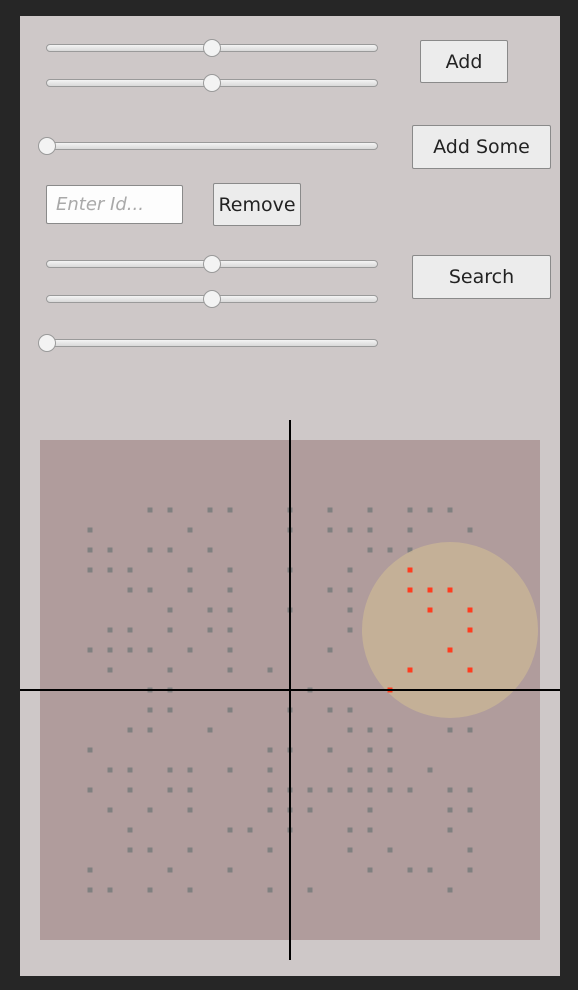  Describe the element at coordinates (464, 61) in the screenshot. I see `add-button: Add` at that location.